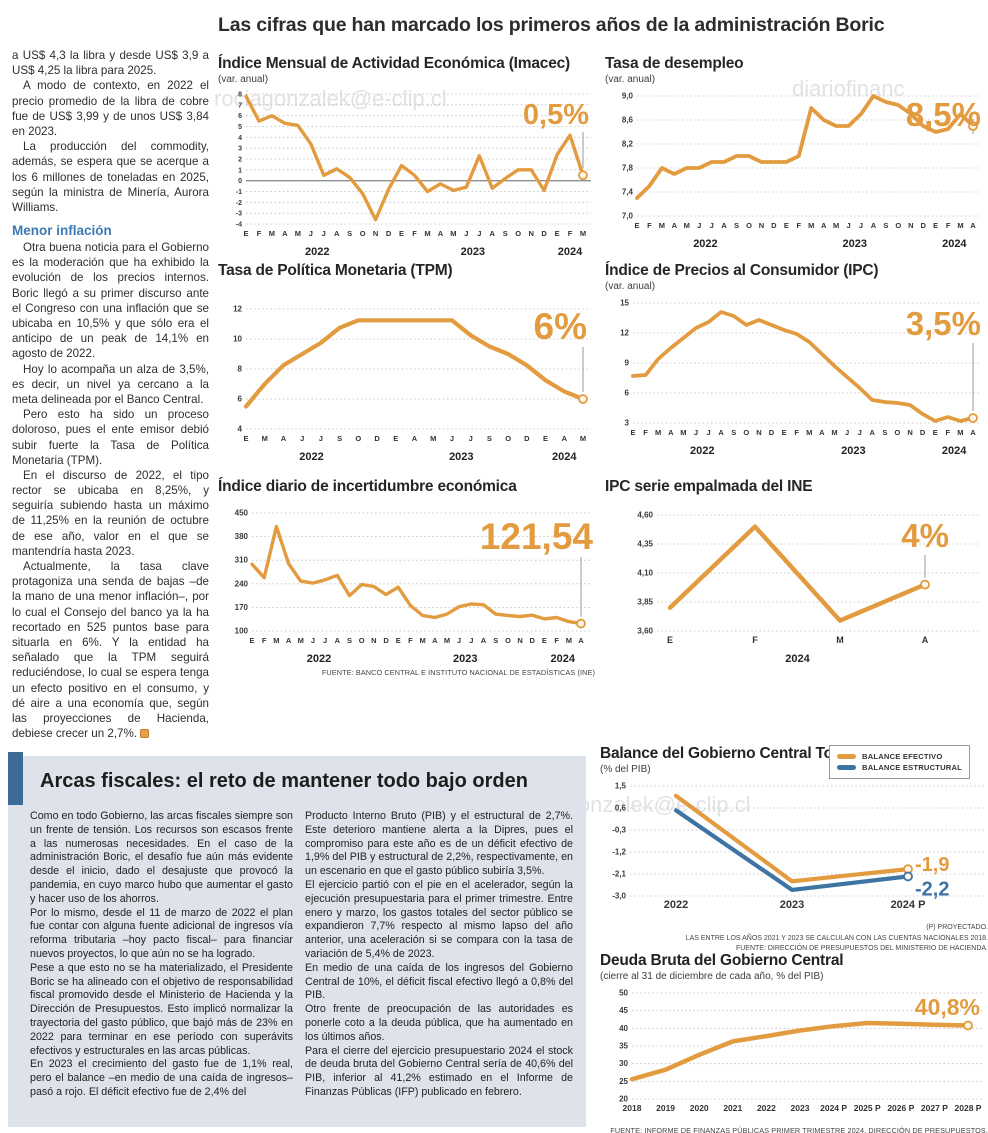 The image size is (988, 1133). I want to click on legend-item: BALANCE EFECTIVO, so click(899, 756).